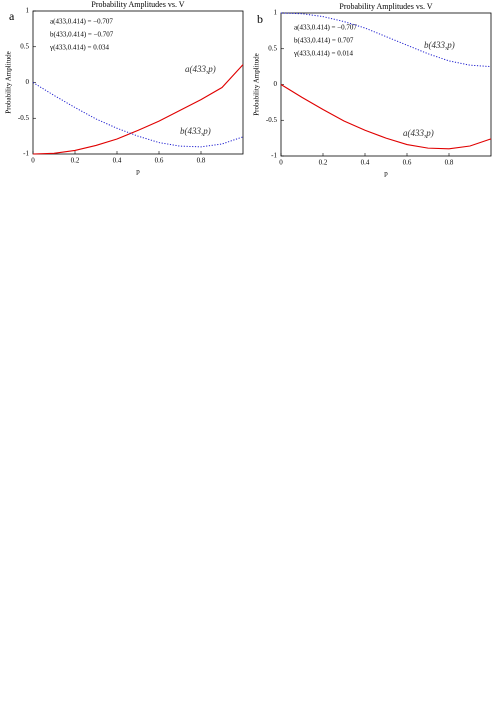 Image resolution: width=495 pixels, height=701 pixels. I want to click on annotation: b(433,0.414) = −0.707, so click(82, 35).